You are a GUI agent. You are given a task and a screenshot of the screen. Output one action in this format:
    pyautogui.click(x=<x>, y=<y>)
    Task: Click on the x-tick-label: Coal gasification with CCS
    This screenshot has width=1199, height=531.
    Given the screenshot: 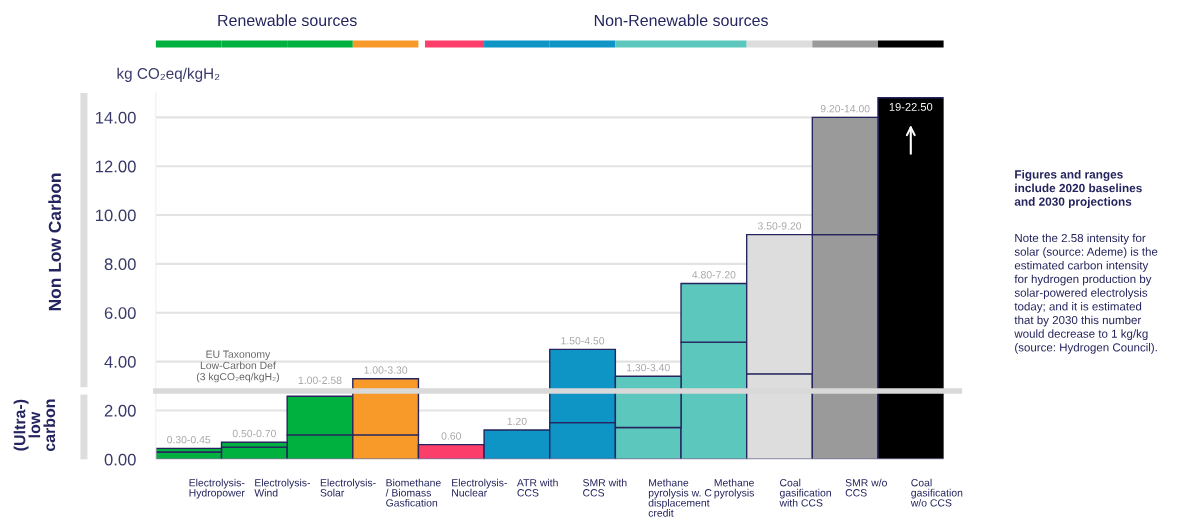 What is the action you would take?
    pyautogui.click(x=805, y=492)
    